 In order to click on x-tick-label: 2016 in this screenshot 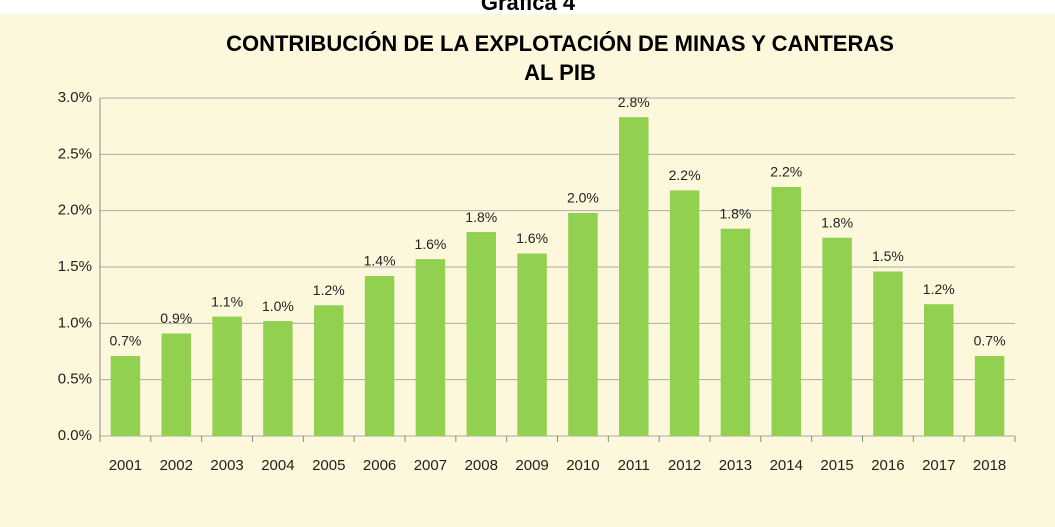, I will do `click(887, 465)`.